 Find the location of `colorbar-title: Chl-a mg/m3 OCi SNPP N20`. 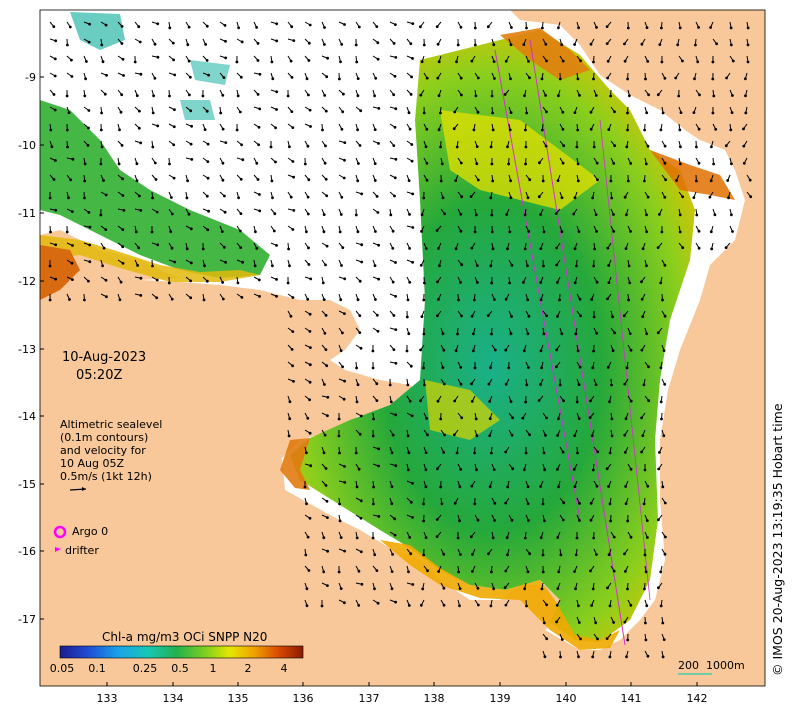

colorbar-title: Chl-a mg/m3 OCi SNPP N20 is located at coordinates (184, 637).